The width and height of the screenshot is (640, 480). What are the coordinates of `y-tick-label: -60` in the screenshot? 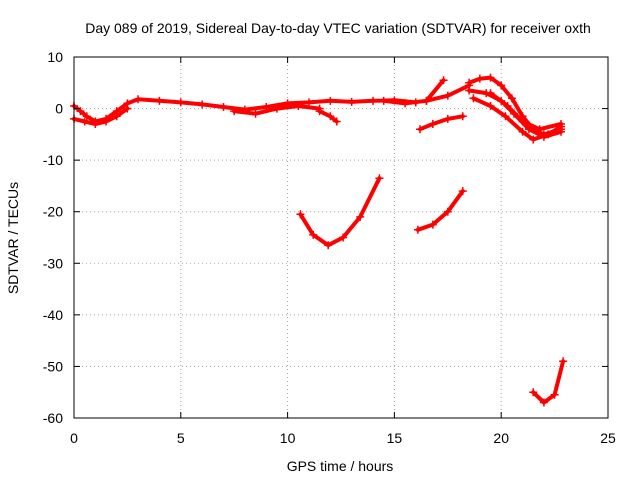 It's located at (53, 418).